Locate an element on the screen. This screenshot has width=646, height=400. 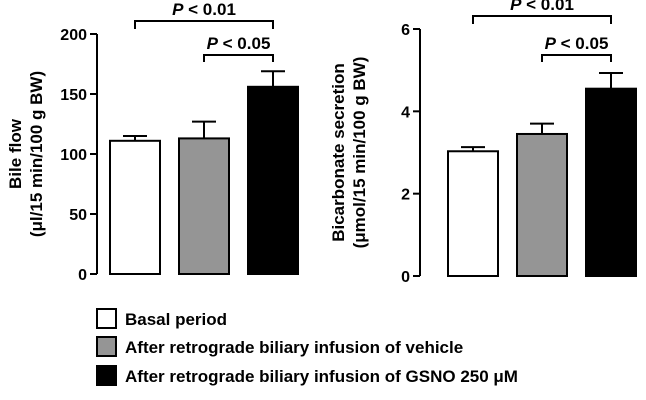
y-tick-label: 2 is located at coordinates (405, 195).